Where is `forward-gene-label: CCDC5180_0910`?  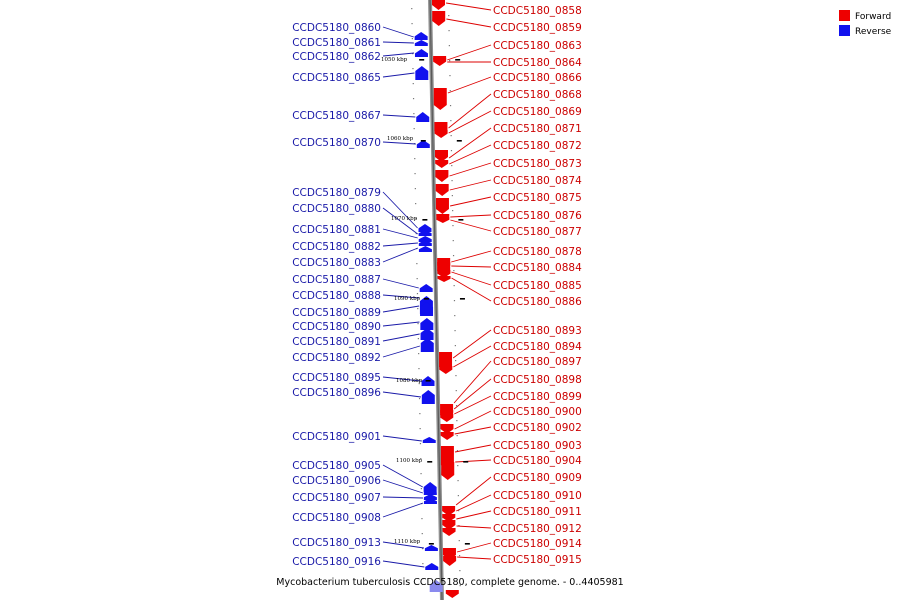 forward-gene-label: CCDC5180_0910 is located at coordinates (537, 496).